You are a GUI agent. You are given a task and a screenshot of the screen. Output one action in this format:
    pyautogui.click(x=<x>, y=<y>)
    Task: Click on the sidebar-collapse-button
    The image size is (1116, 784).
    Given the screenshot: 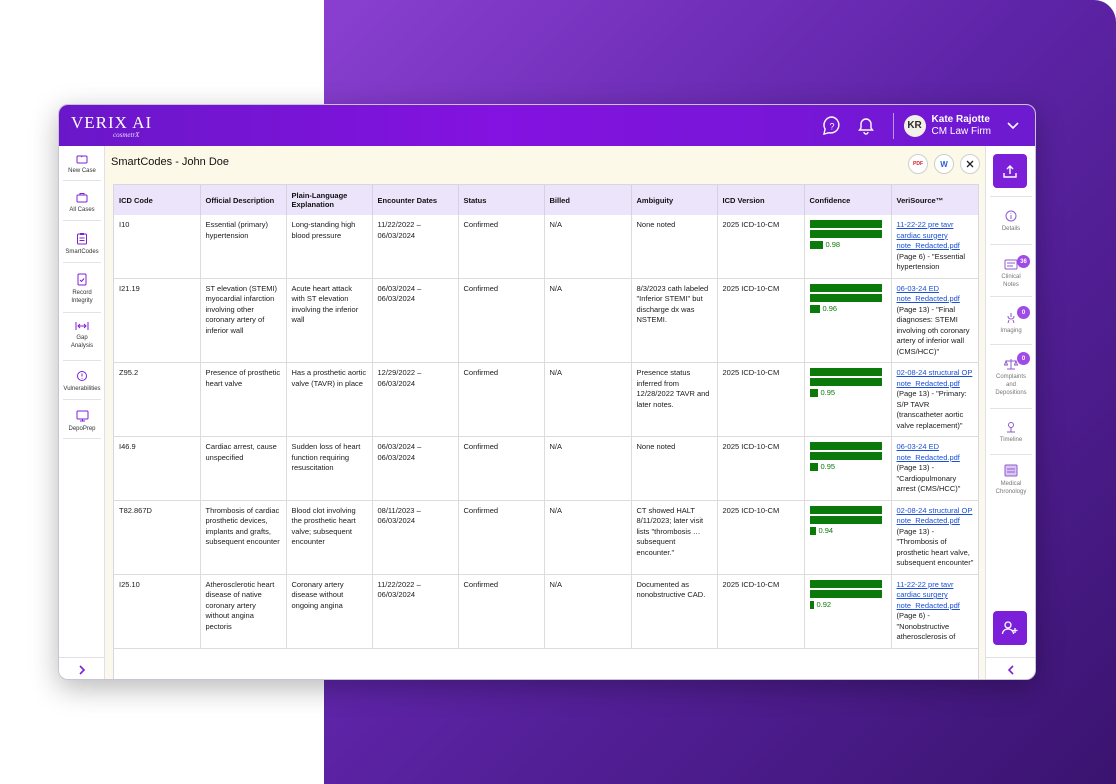 What is the action you would take?
    pyautogui.click(x=1010, y=668)
    